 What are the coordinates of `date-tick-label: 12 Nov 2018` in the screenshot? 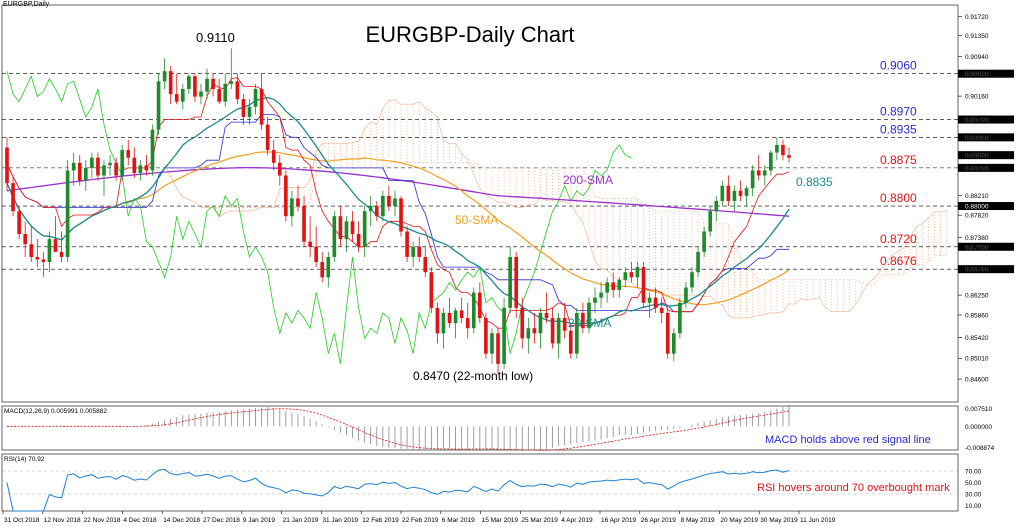 It's located at (62, 520).